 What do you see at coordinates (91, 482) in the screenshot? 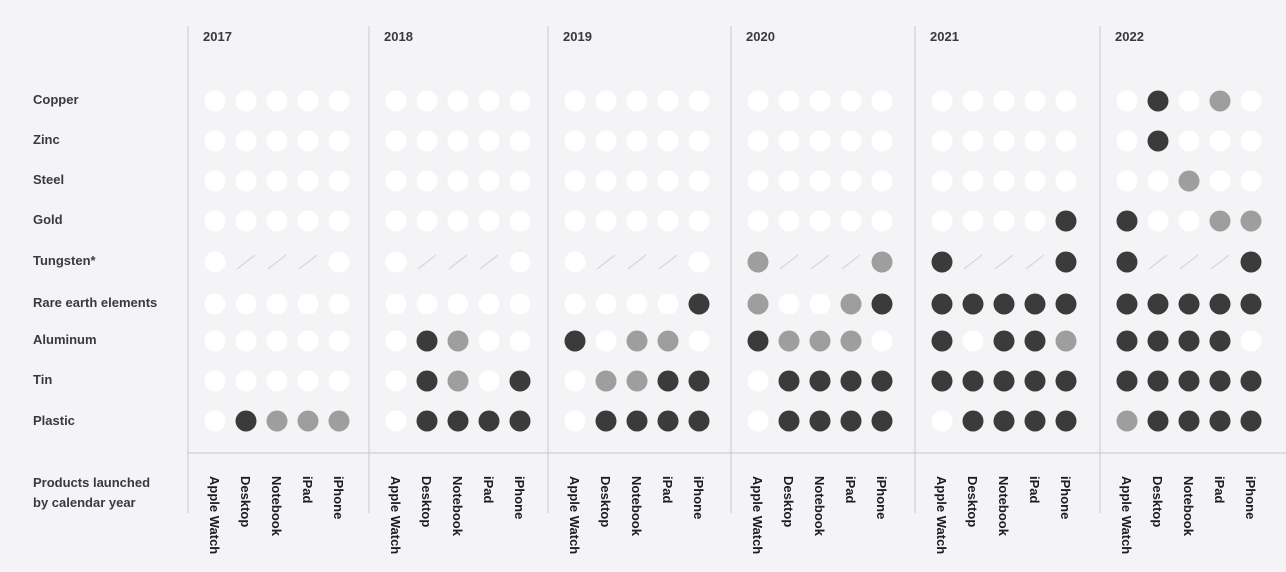
I see `footer-label-line-1: Products launched` at bounding box center [91, 482].